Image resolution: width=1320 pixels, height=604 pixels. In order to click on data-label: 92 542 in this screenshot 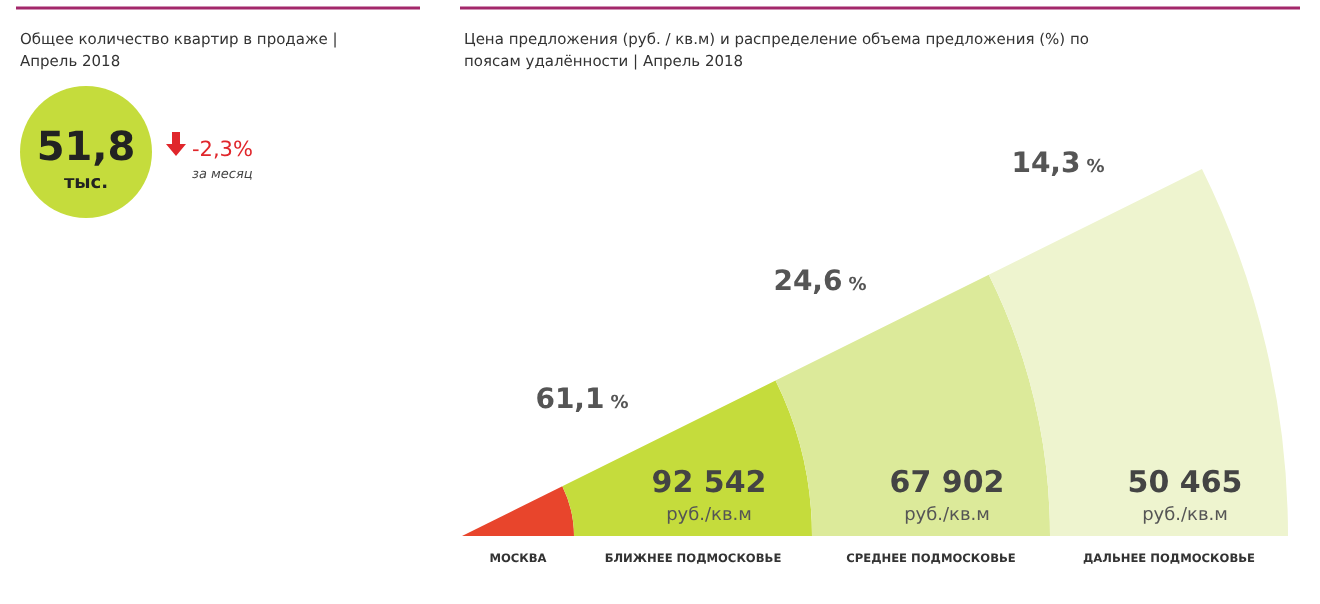, I will do `click(709, 482)`.